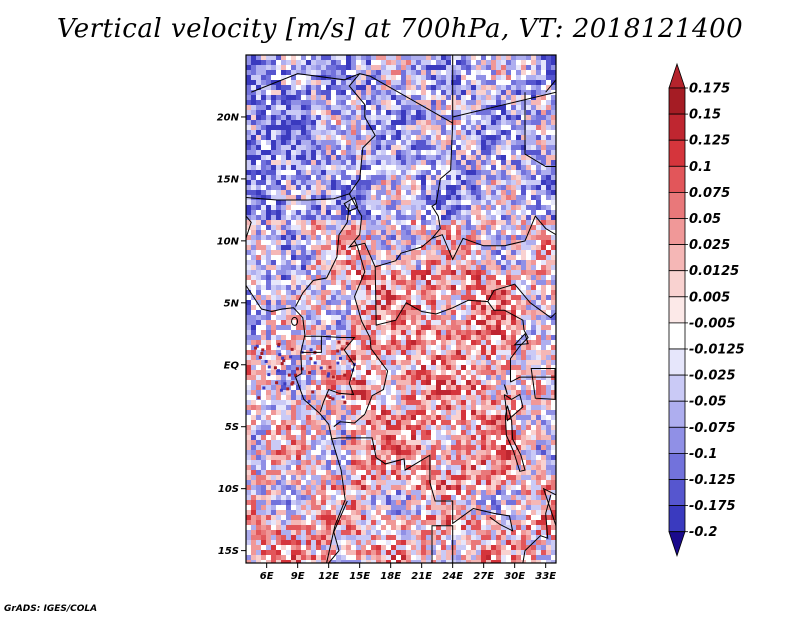 The image size is (800, 618). What do you see at coordinates (709, 193) in the screenshot?
I see `colorbar-label: 0.075` at bounding box center [709, 193].